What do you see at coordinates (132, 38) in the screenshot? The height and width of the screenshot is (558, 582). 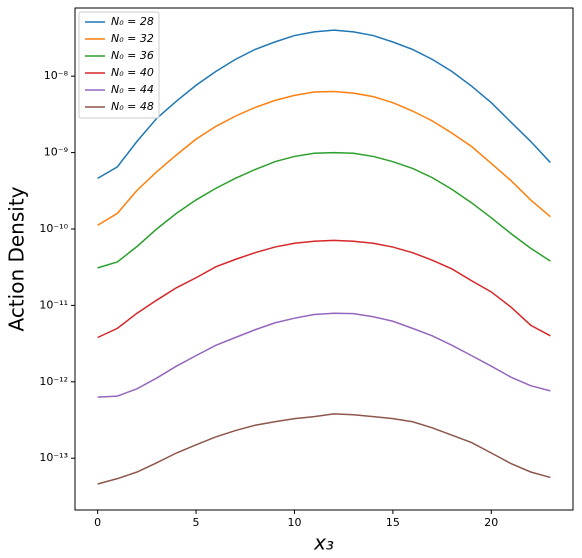 I see `legend-text: N₀ = 32` at bounding box center [132, 38].